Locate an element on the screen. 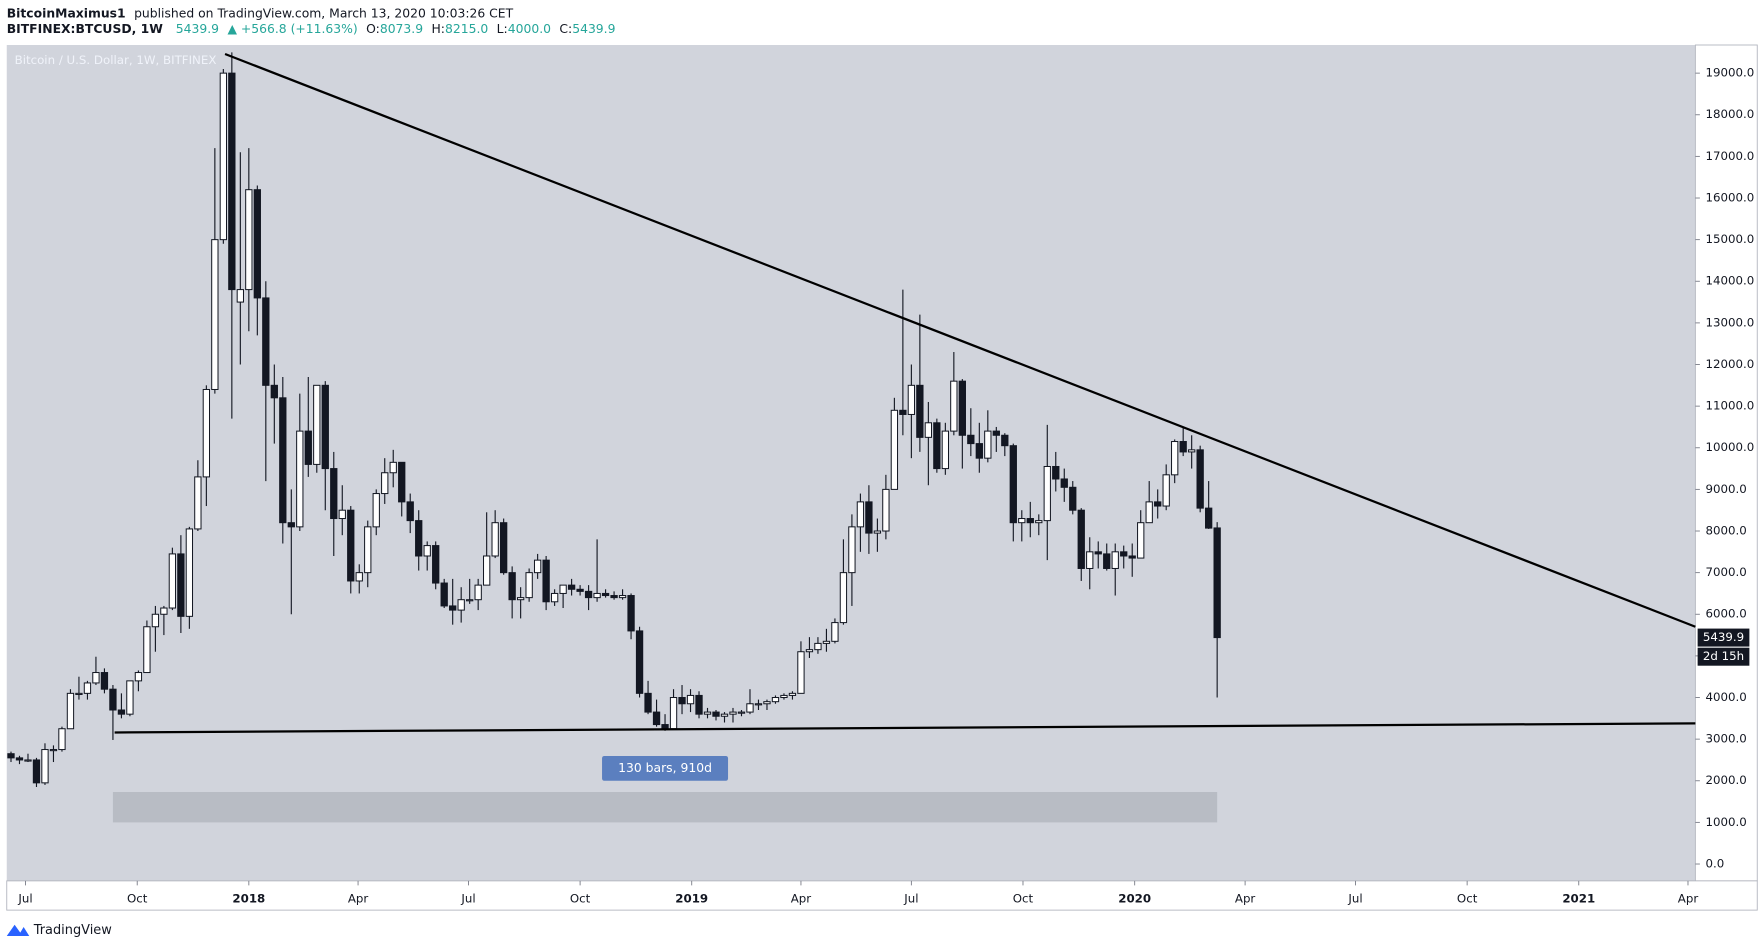 The height and width of the screenshot is (948, 1764). ohlc-value: 4000.0 is located at coordinates (529, 29).